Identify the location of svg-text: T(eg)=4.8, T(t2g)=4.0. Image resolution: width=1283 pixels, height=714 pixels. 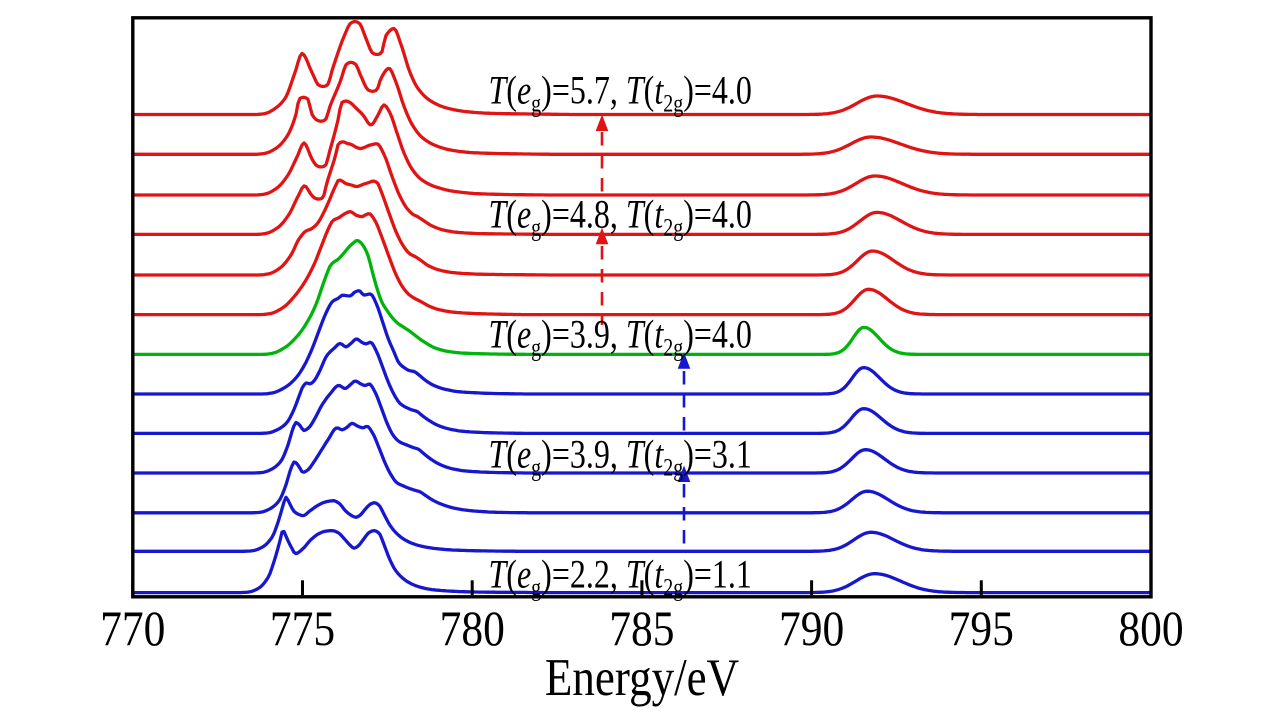
(620, 216).